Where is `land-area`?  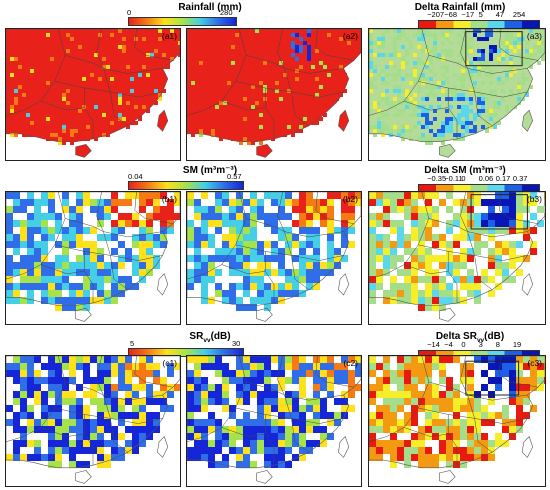
land-area is located at coordinates (343, 447).